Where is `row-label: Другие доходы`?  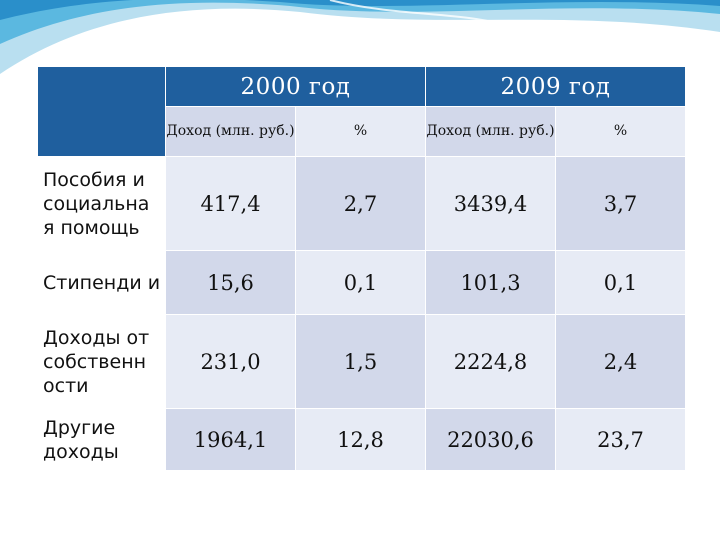
row-label: Другие доходы is located at coordinates (101, 439).